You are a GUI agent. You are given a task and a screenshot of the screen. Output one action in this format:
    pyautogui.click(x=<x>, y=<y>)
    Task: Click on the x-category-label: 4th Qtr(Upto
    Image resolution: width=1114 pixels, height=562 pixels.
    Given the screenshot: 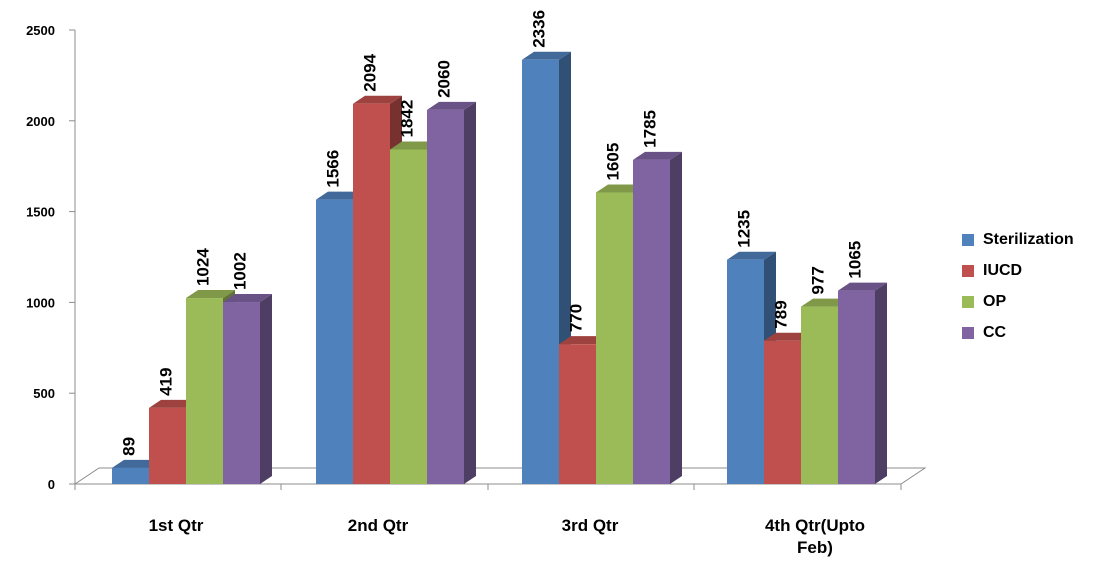 What is the action you would take?
    pyautogui.click(x=815, y=525)
    